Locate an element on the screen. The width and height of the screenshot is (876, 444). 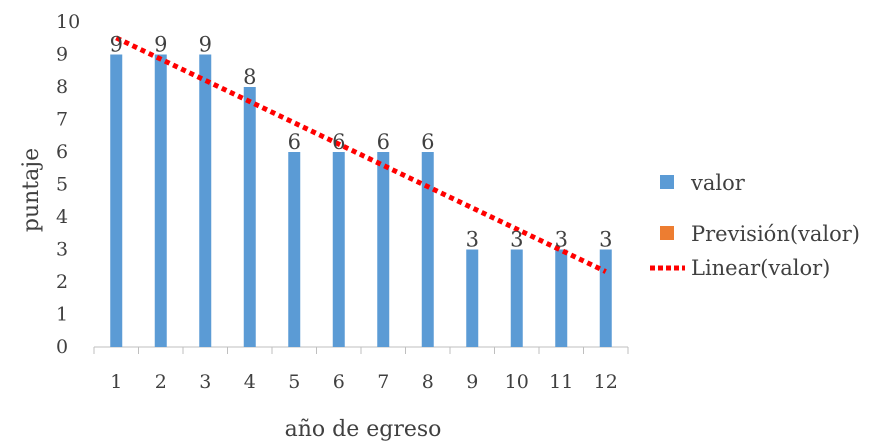
x-tick-label: 10 is located at coordinates (517, 382).